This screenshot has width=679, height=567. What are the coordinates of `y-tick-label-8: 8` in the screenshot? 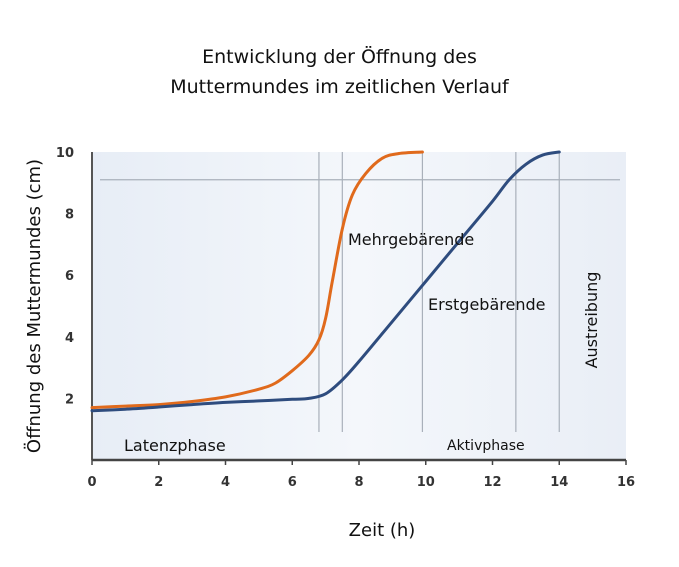 It's located at (69, 215).